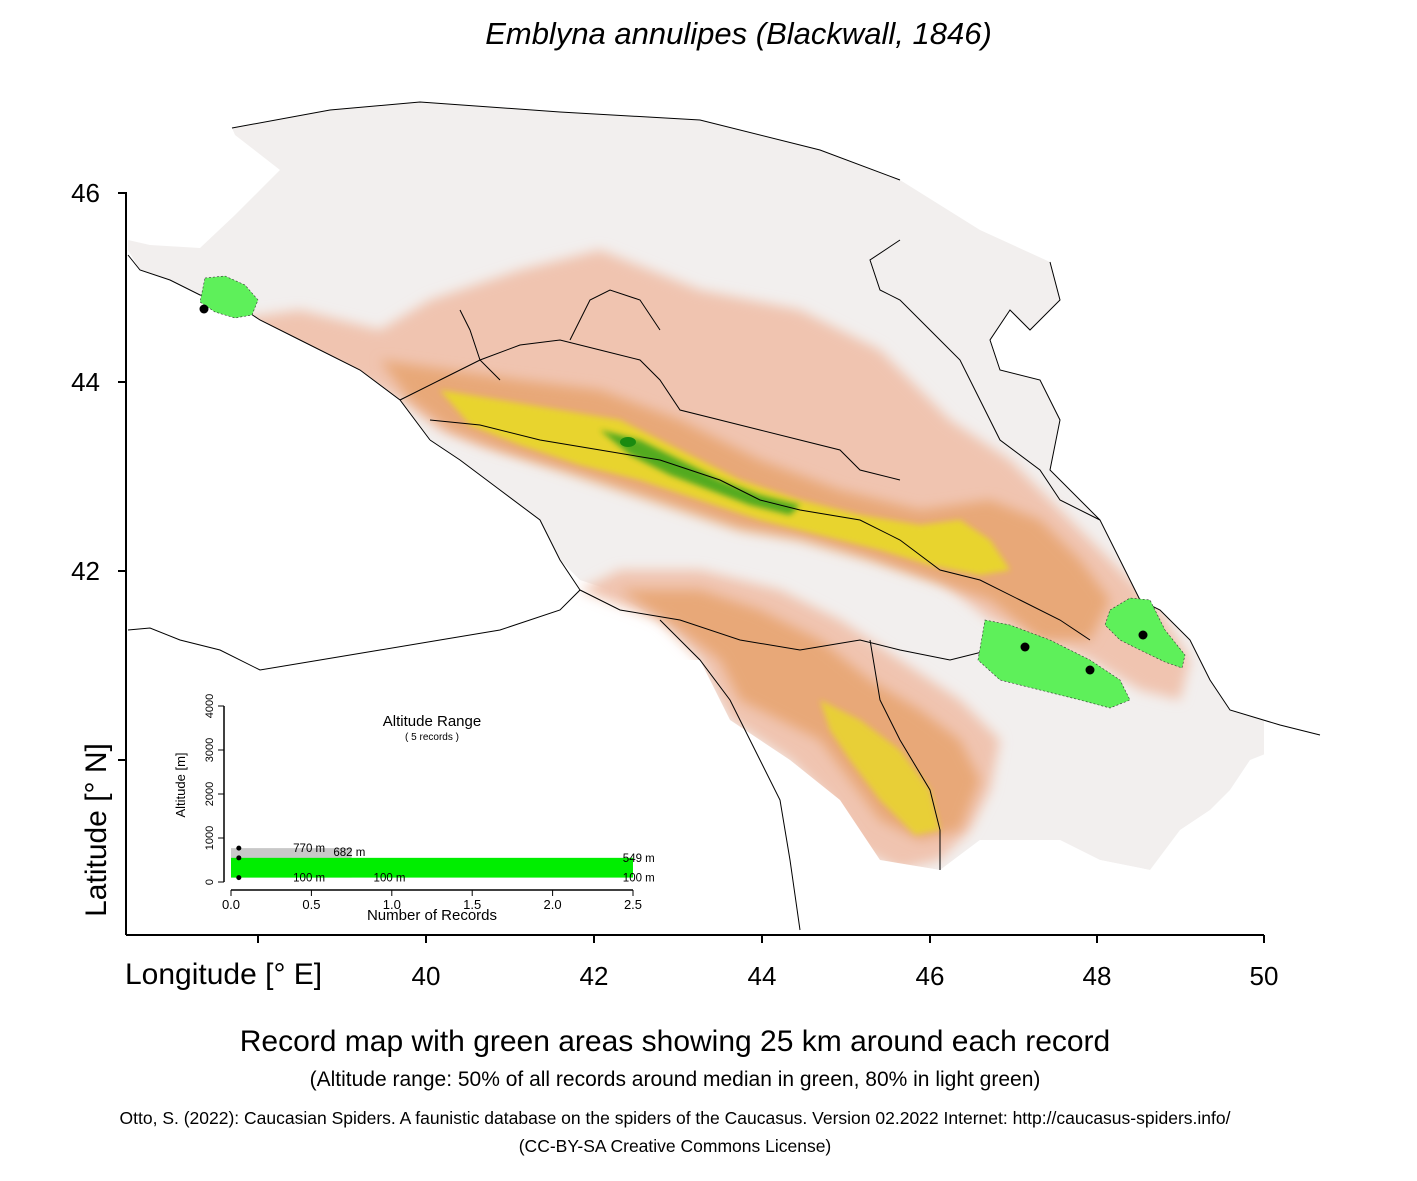 The image size is (1417, 1181). I want to click on caspian-sea, so click(1155, 565).